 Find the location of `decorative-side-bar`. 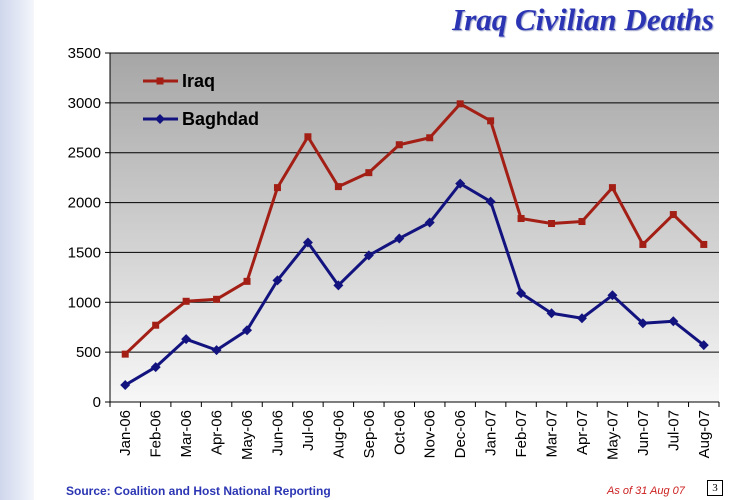

decorative-side-bar is located at coordinates (17, 250).